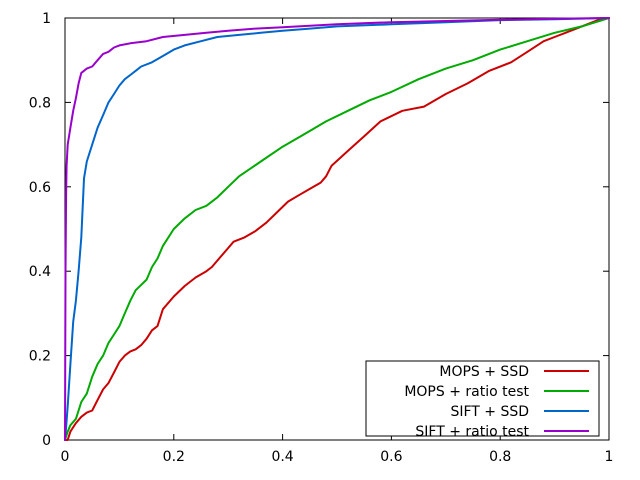 This screenshot has height=480, width=640. I want to click on y-tick-label: 0.6, so click(40, 188).